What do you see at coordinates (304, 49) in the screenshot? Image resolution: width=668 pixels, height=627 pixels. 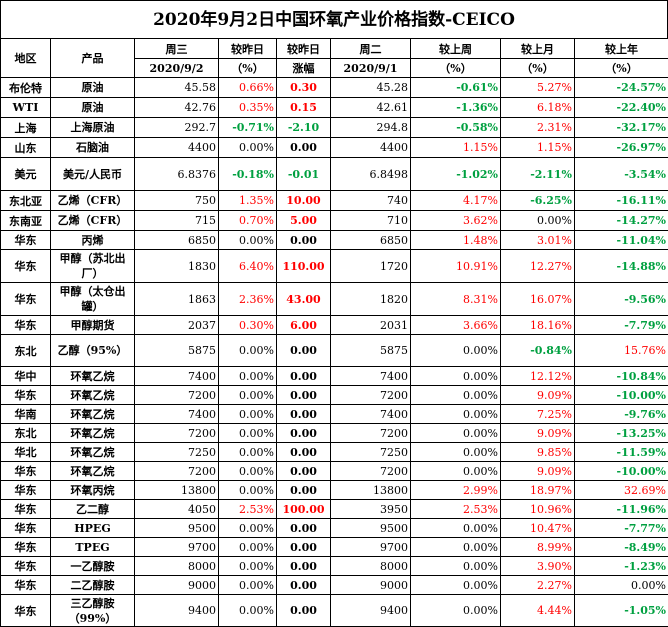 I see `header-vs-yesterday-2: 较昨日` at bounding box center [304, 49].